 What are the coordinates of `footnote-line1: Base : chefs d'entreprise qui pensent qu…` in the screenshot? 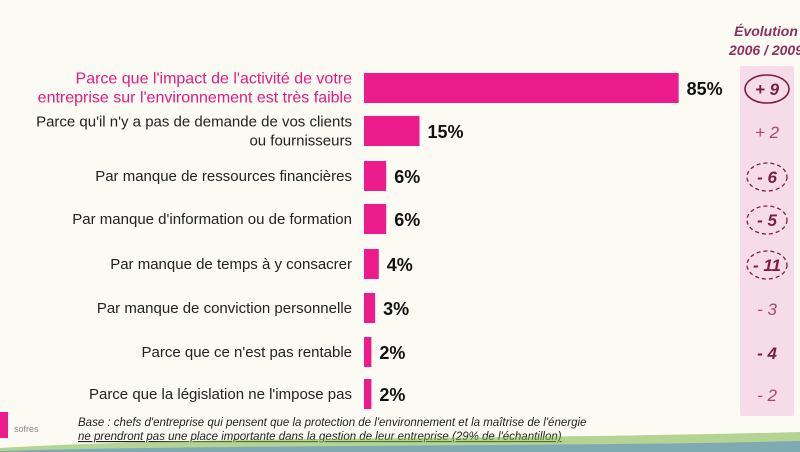 It's located at (332, 423).